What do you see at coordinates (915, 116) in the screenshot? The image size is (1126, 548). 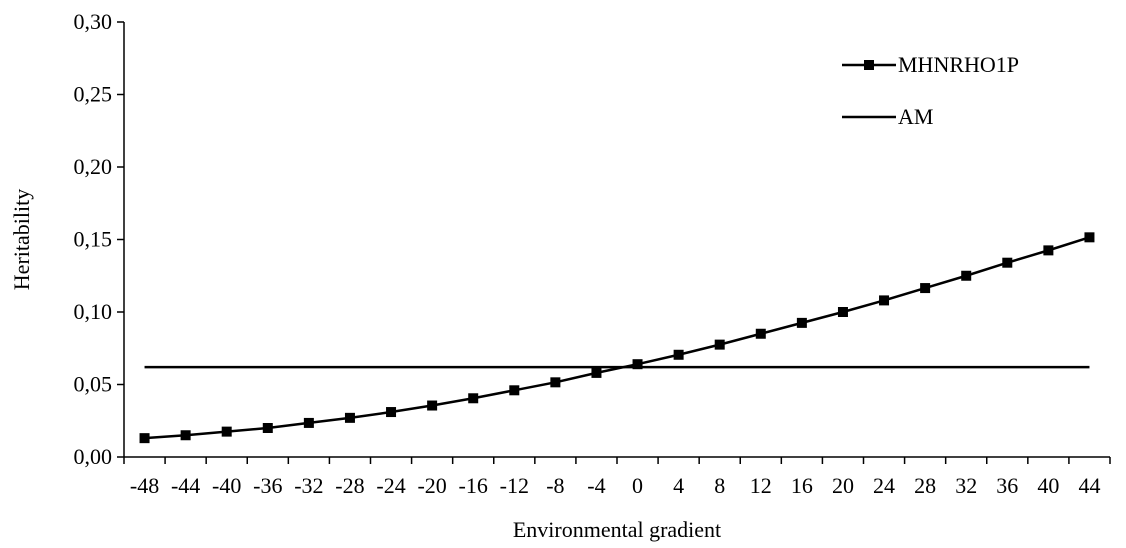 I see `legend-label: AM` at bounding box center [915, 116].